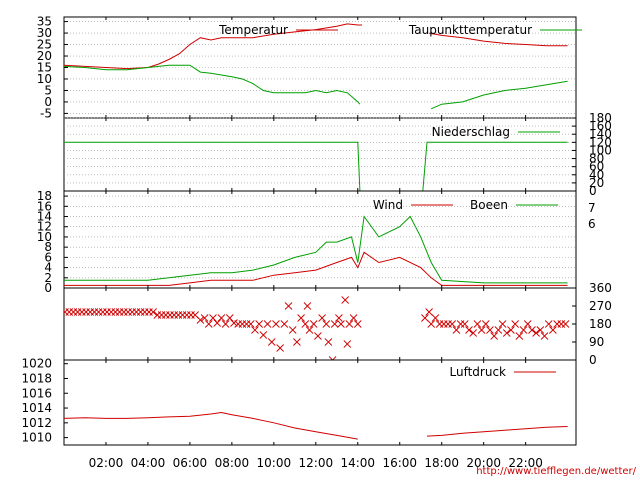 This screenshot has height=480, width=640. Describe the element at coordinates (596, 167) in the screenshot. I see `y-tick-label: 60` at that location.